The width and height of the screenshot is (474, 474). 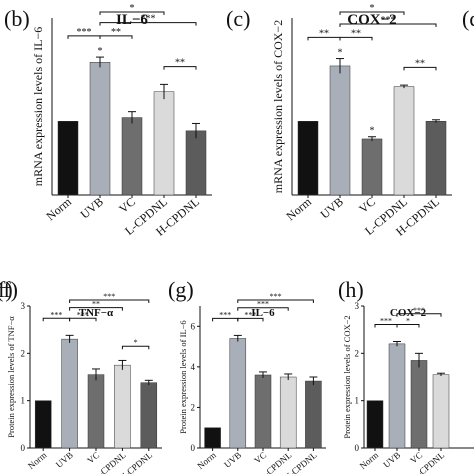 I want to click on y-axis-label: mRNA expression levels of IL−6, so click(x=38, y=106).